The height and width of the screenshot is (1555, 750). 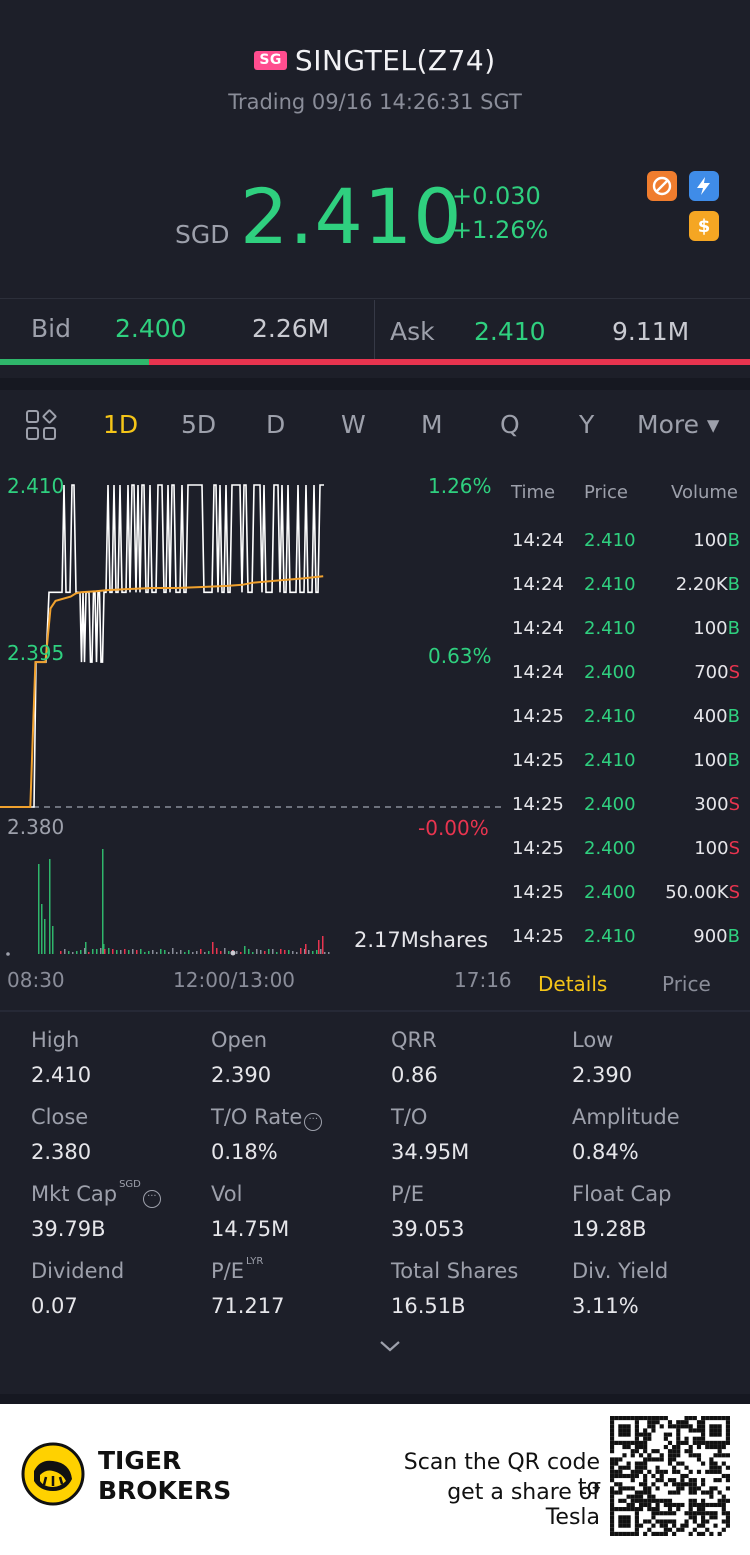 I want to click on bid-ask-panel, so click(x=375, y=330).